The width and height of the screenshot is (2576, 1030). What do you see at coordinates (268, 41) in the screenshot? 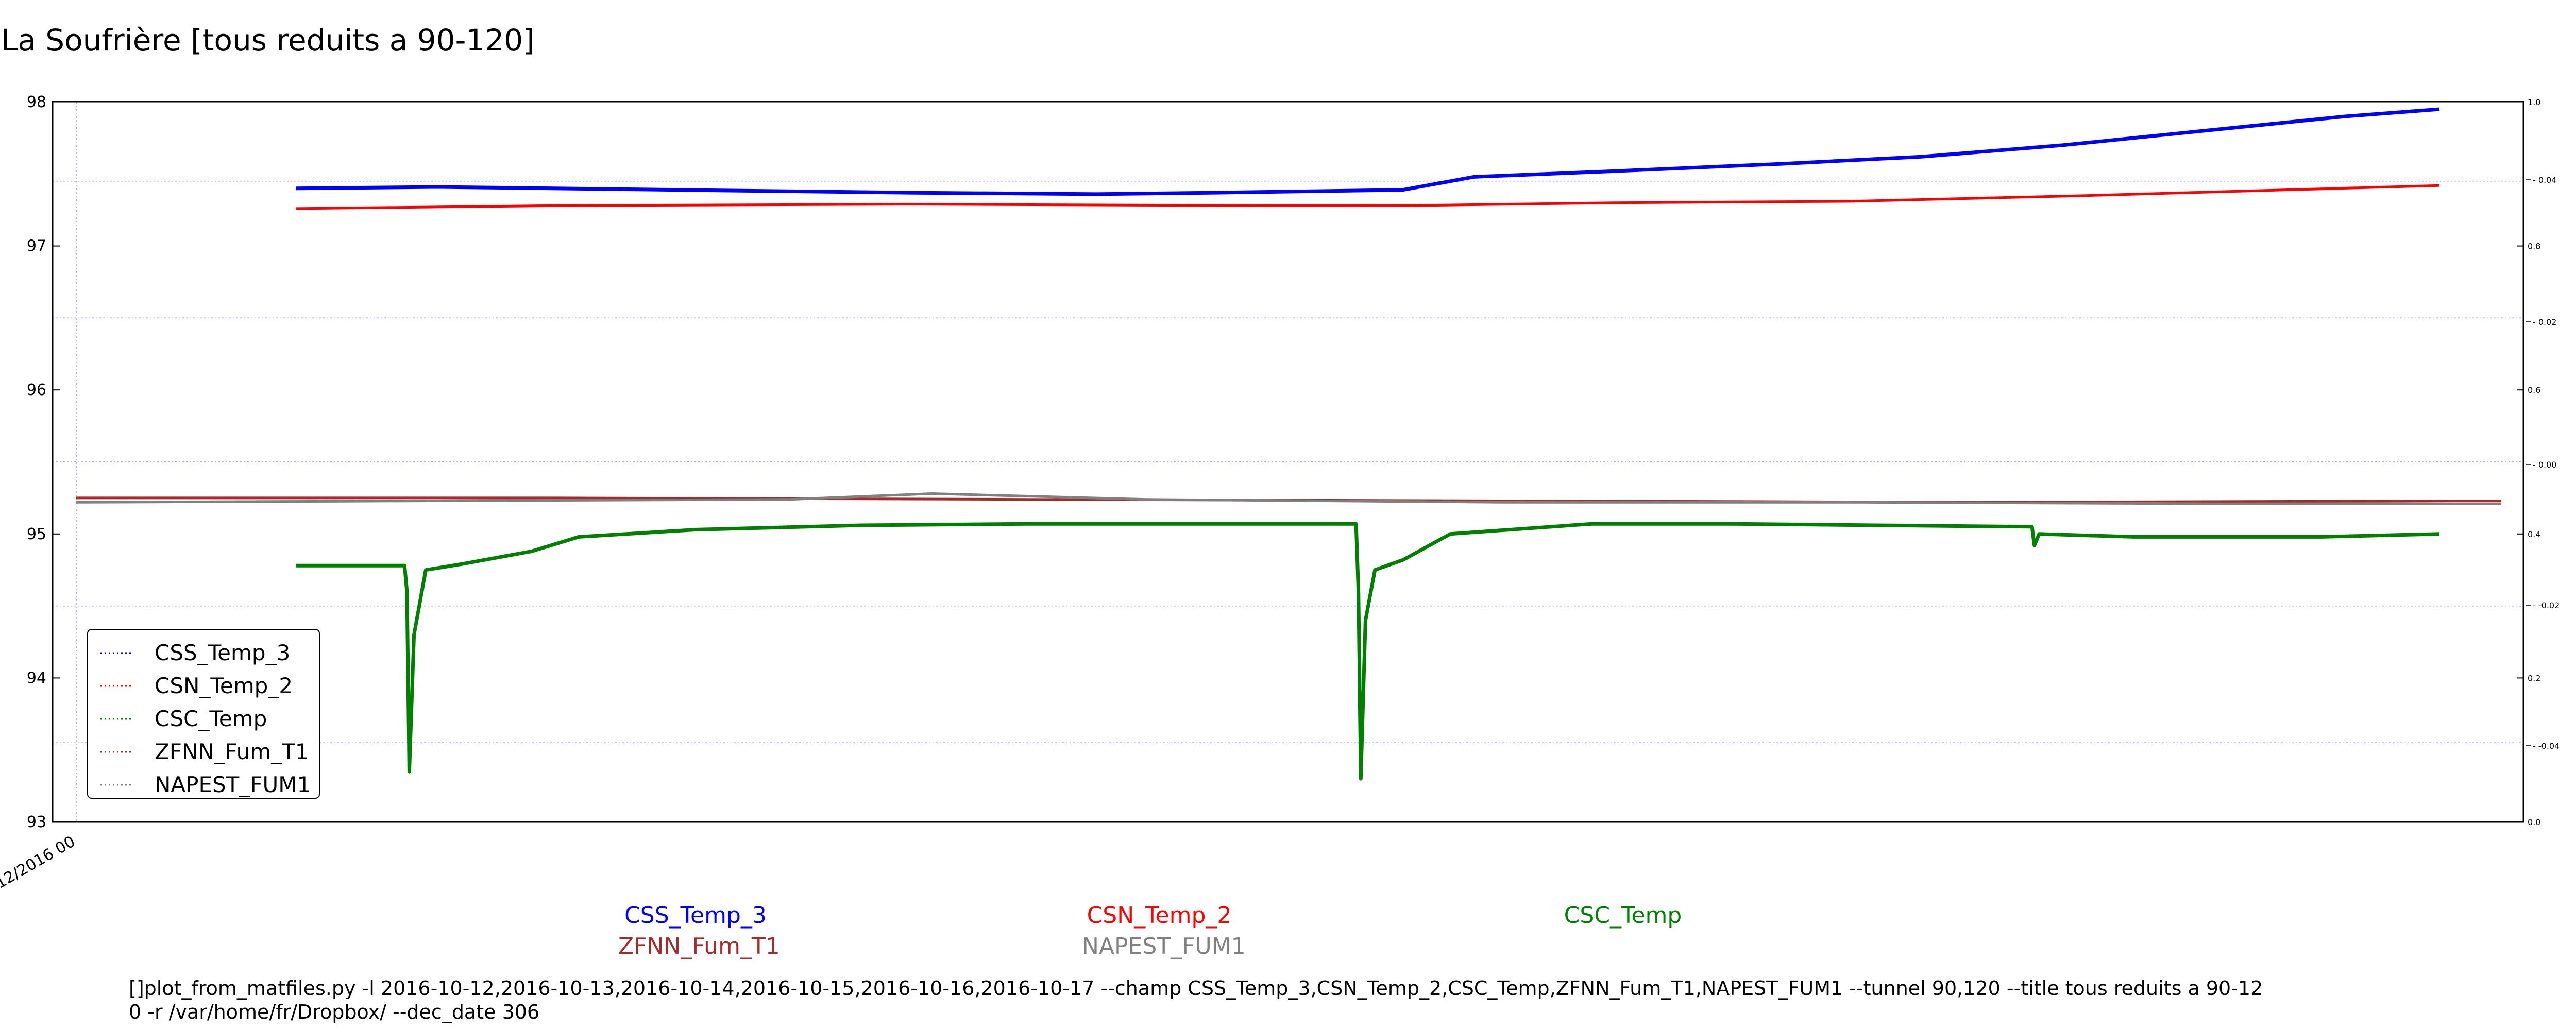
I see `chart-title: La Soufrière [tous reduits a 90-120]` at bounding box center [268, 41].